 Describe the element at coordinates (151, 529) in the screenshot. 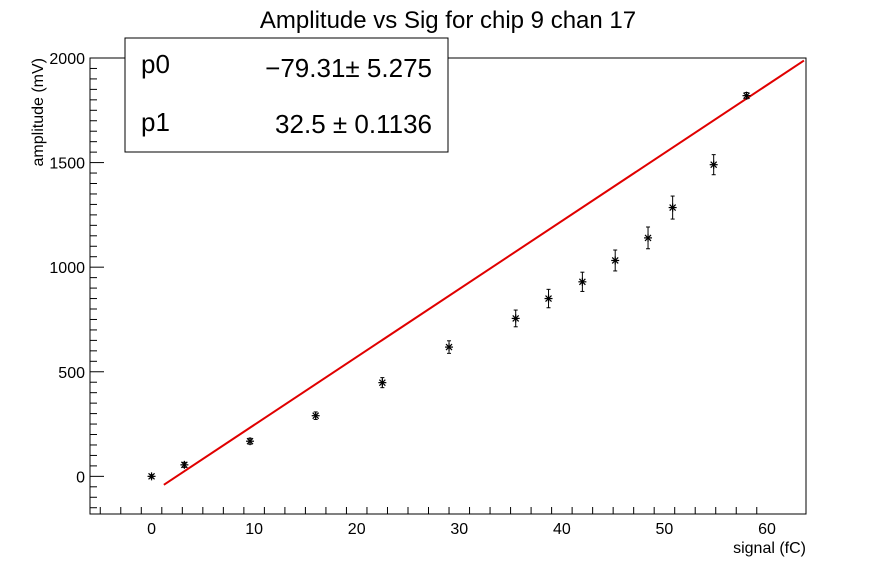

I see `x-tick-label: 0` at that location.